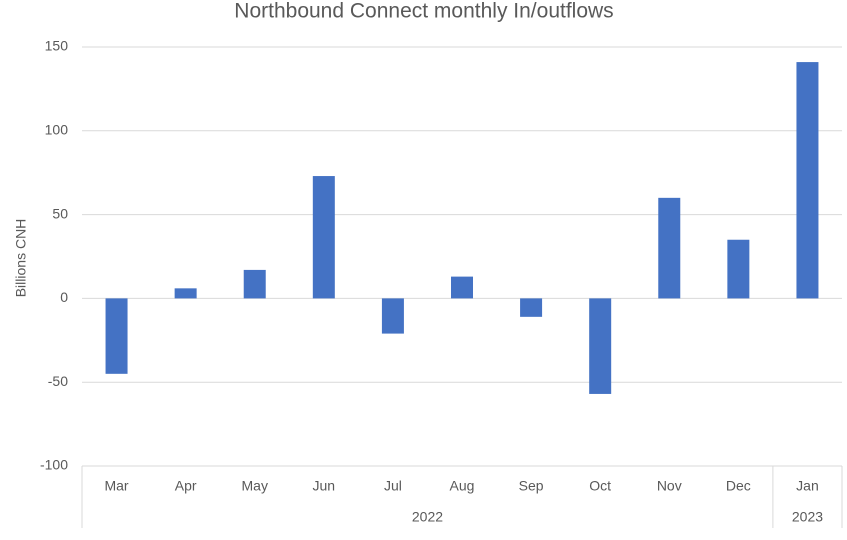 The width and height of the screenshot is (847, 540). Describe the element at coordinates (669, 486) in the screenshot. I see `x-tick-label: Nov` at that location.